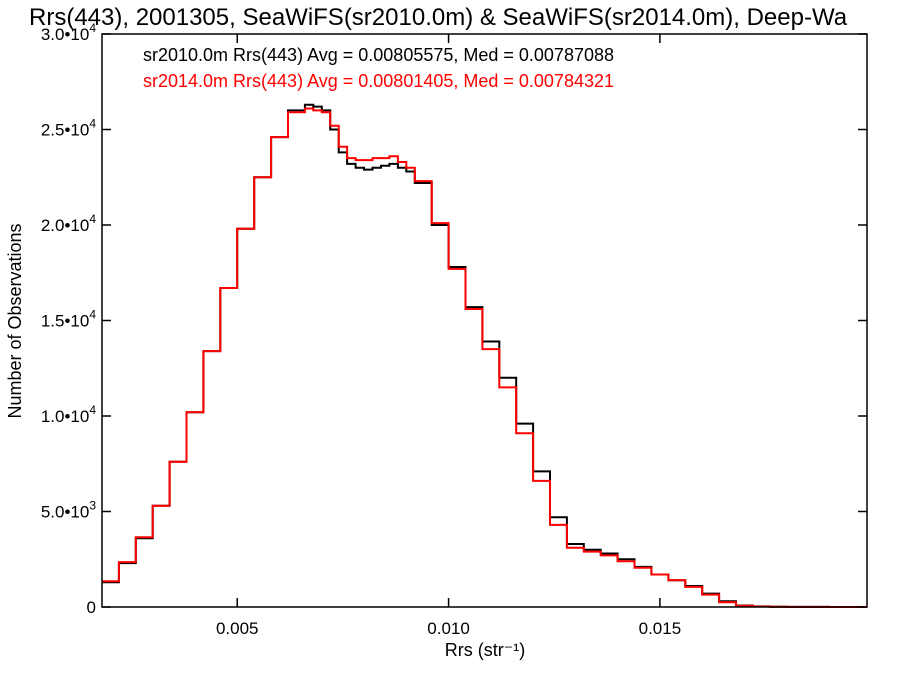 Image resolution: width=900 pixels, height=675 pixels. Describe the element at coordinates (69, 510) in the screenshot. I see `y-tick-label: 5.0•103` at that location.